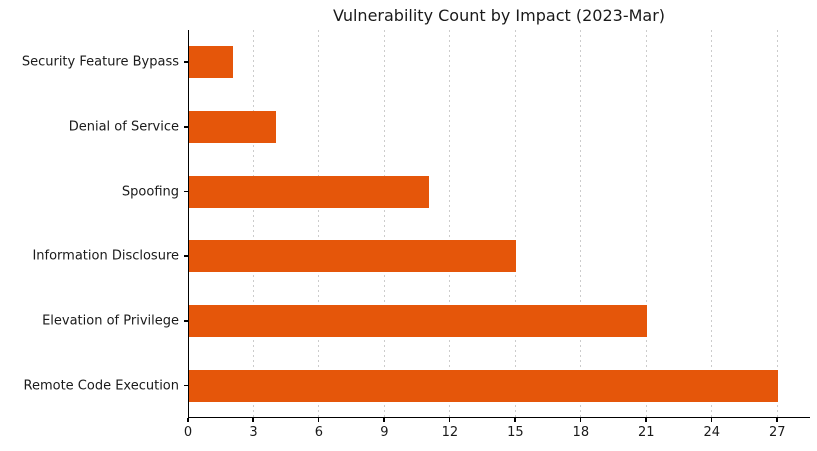 The image size is (817, 451). Describe the element at coordinates (188, 432) in the screenshot. I see `x-axis-tick-label: 0` at that location.